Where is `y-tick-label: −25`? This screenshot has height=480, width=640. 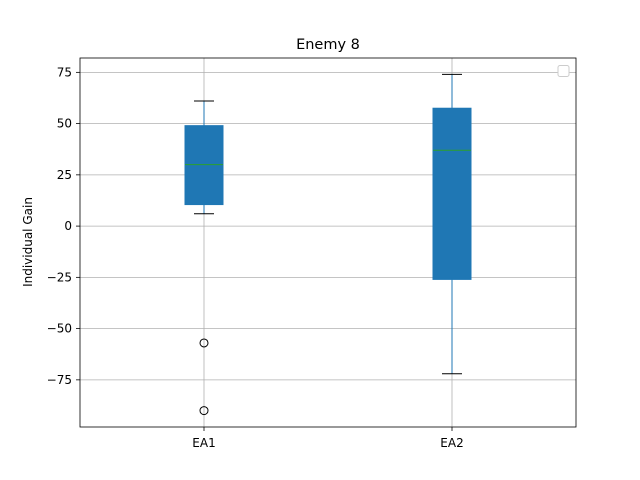 y-tick-label: −25 is located at coordinates (59, 277).